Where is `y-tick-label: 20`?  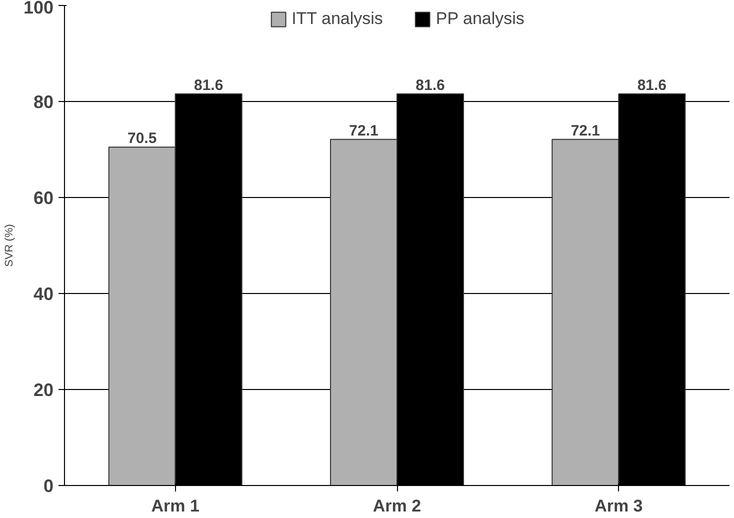
y-tick-label: 20 is located at coordinates (43, 390).